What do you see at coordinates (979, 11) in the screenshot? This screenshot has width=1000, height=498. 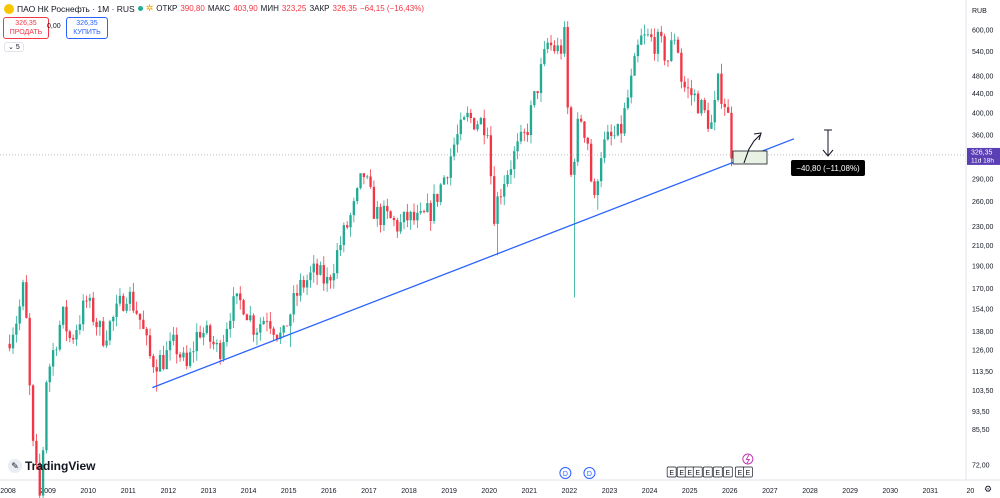 I see `currency-label: RUB` at bounding box center [979, 11].